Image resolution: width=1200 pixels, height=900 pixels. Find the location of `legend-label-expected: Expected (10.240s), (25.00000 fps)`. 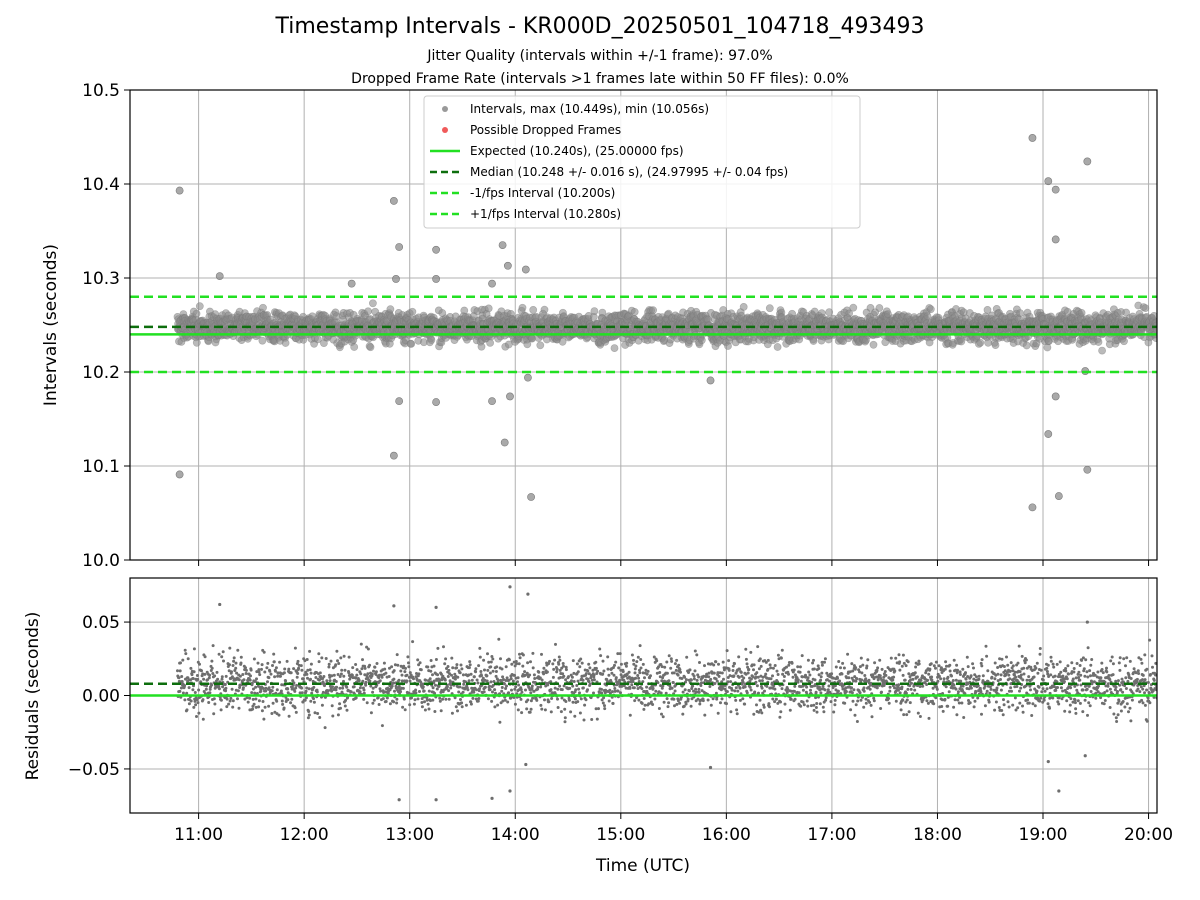

legend-label-expected: Expected (10.240s), (25.00000 fps) is located at coordinates (577, 151).